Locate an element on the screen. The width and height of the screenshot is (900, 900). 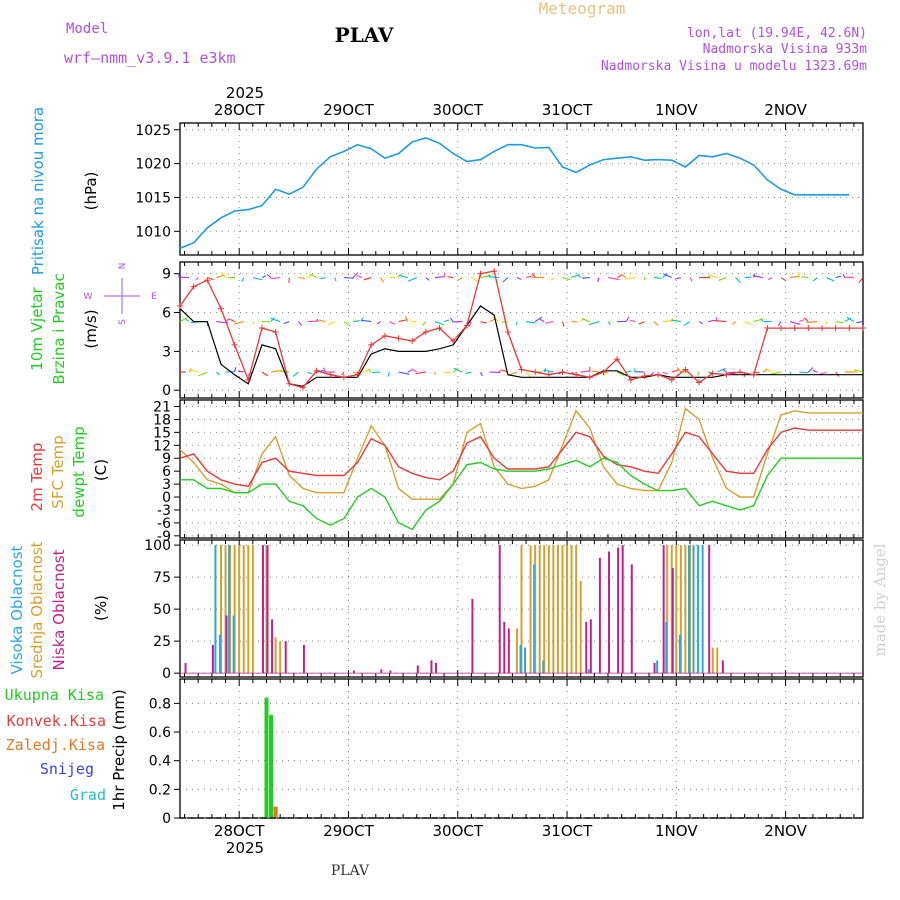
tick-label-y: 50 is located at coordinates (162, 610).